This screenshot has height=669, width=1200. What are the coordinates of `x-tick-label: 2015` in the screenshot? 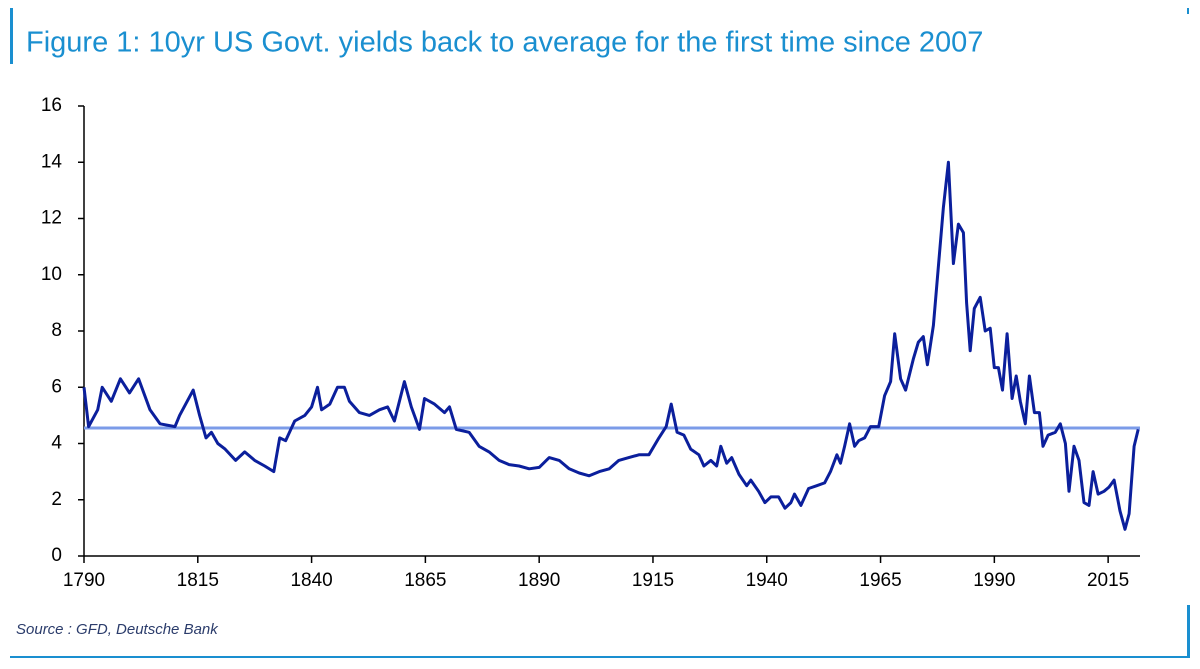 It's located at (1108, 580).